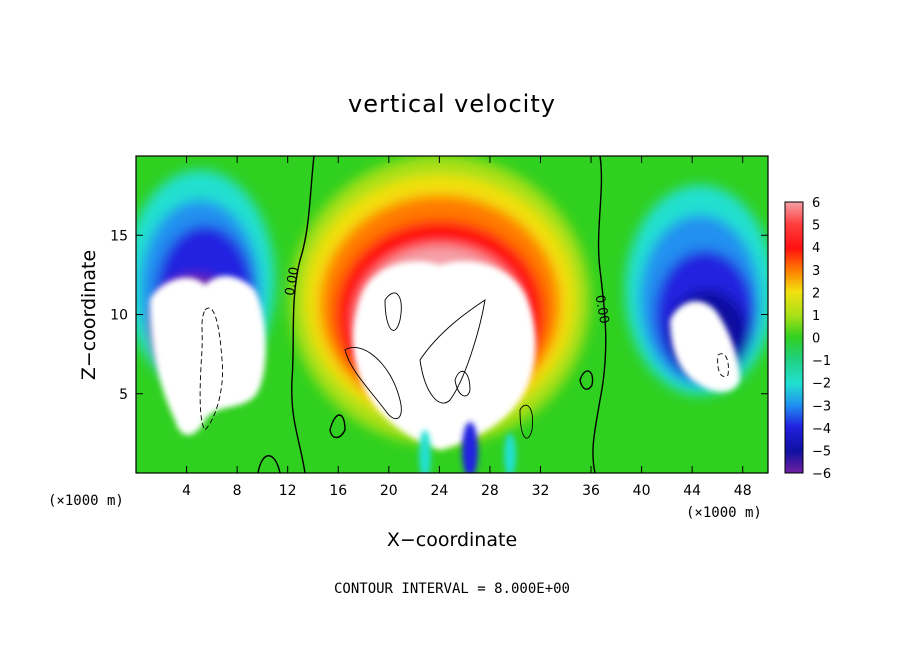  What do you see at coordinates (692, 491) in the screenshot?
I see `x-tick-label: 44` at bounding box center [692, 491].